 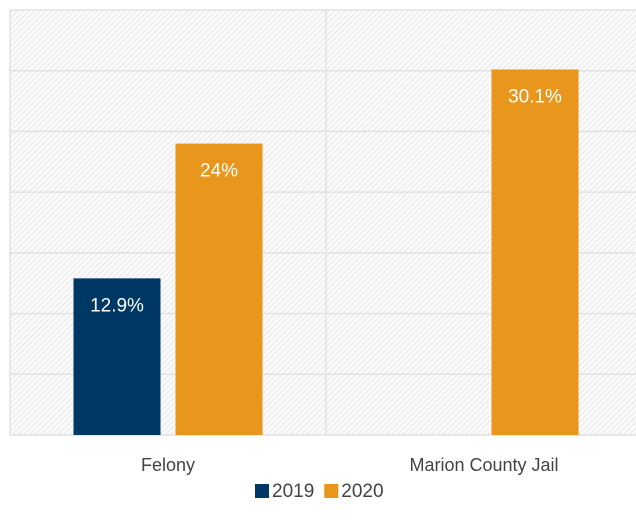 What do you see at coordinates (219, 171) in the screenshot?
I see `data-label: 24%` at bounding box center [219, 171].